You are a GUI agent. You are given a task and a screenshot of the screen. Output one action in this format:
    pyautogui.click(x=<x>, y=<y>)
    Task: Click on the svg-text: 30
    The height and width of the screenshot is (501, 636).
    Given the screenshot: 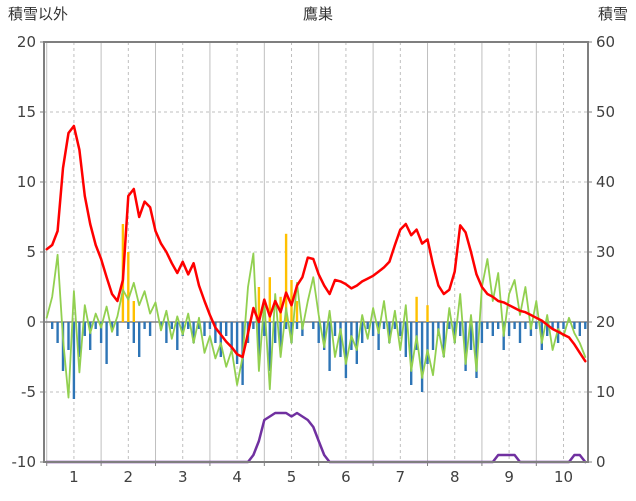 What is the action you would take?
    pyautogui.click(x=605, y=252)
    